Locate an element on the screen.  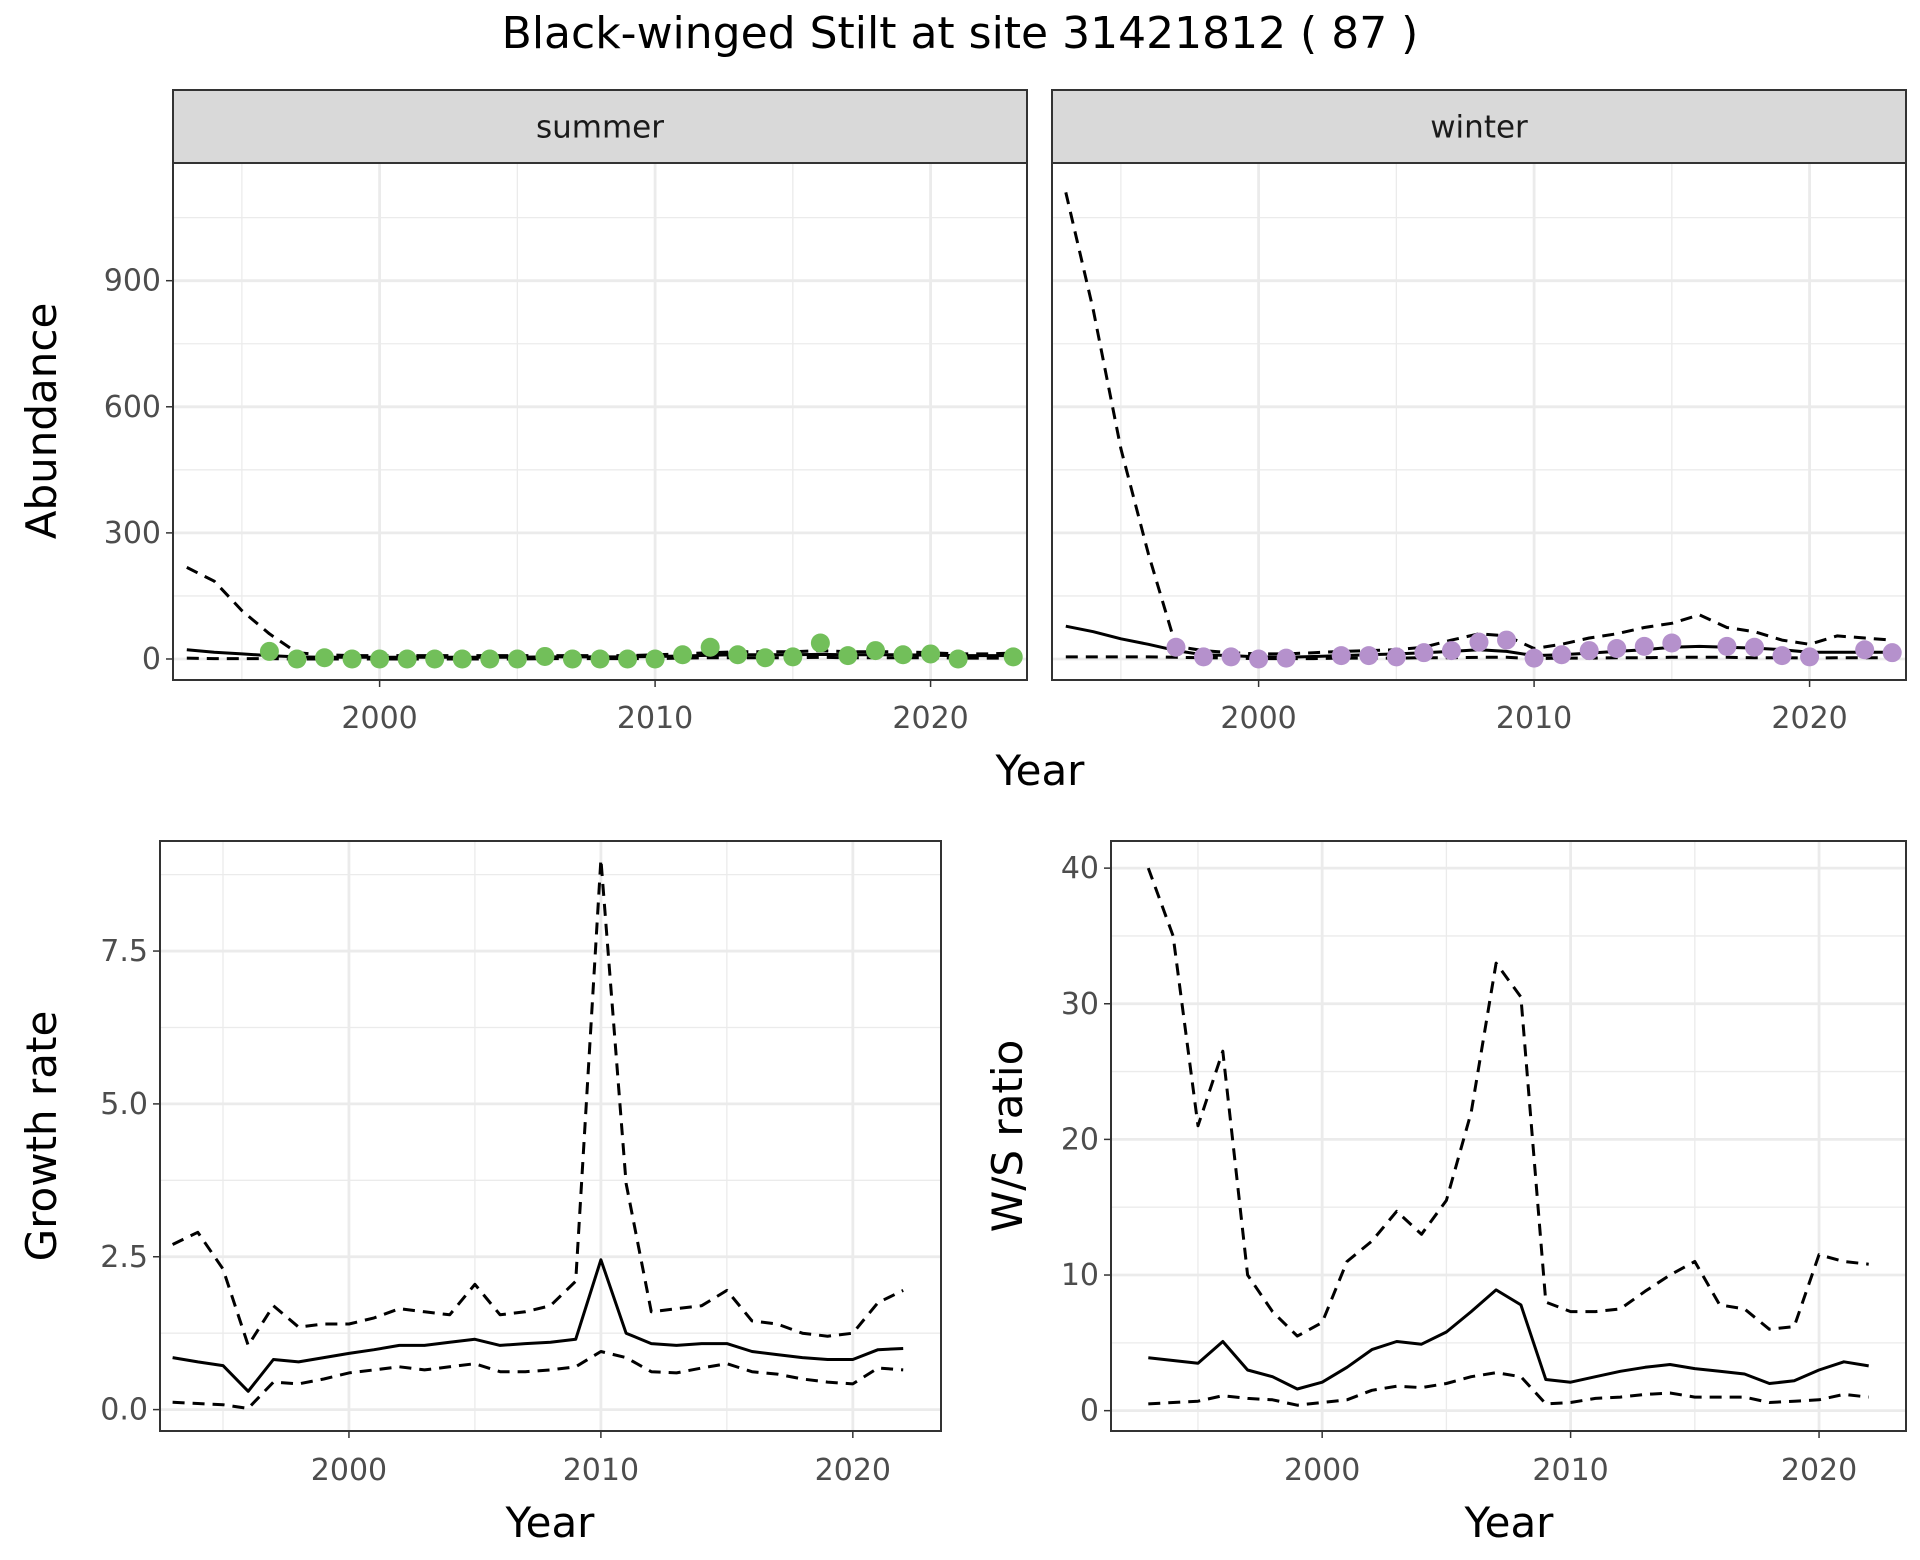
y-tick-label: 10 is located at coordinates (1080, 1275).